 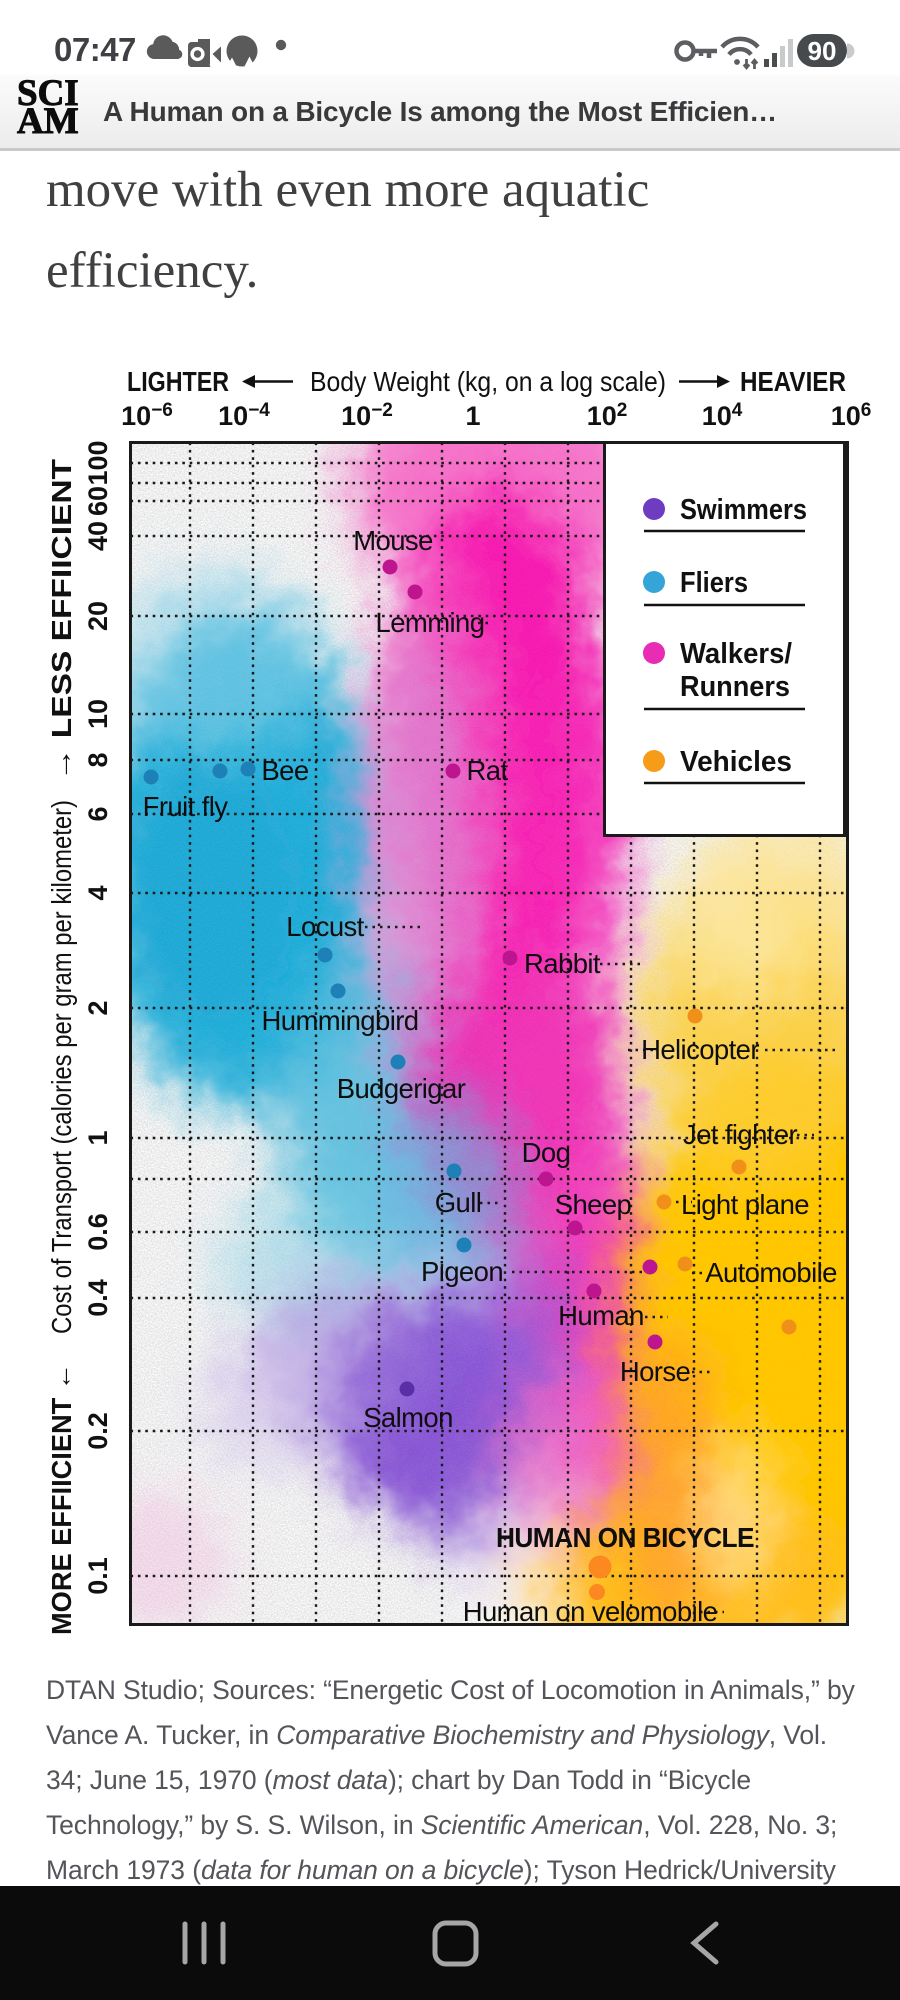 I want to click on svg-text: Locust, so click(x=325, y=926).